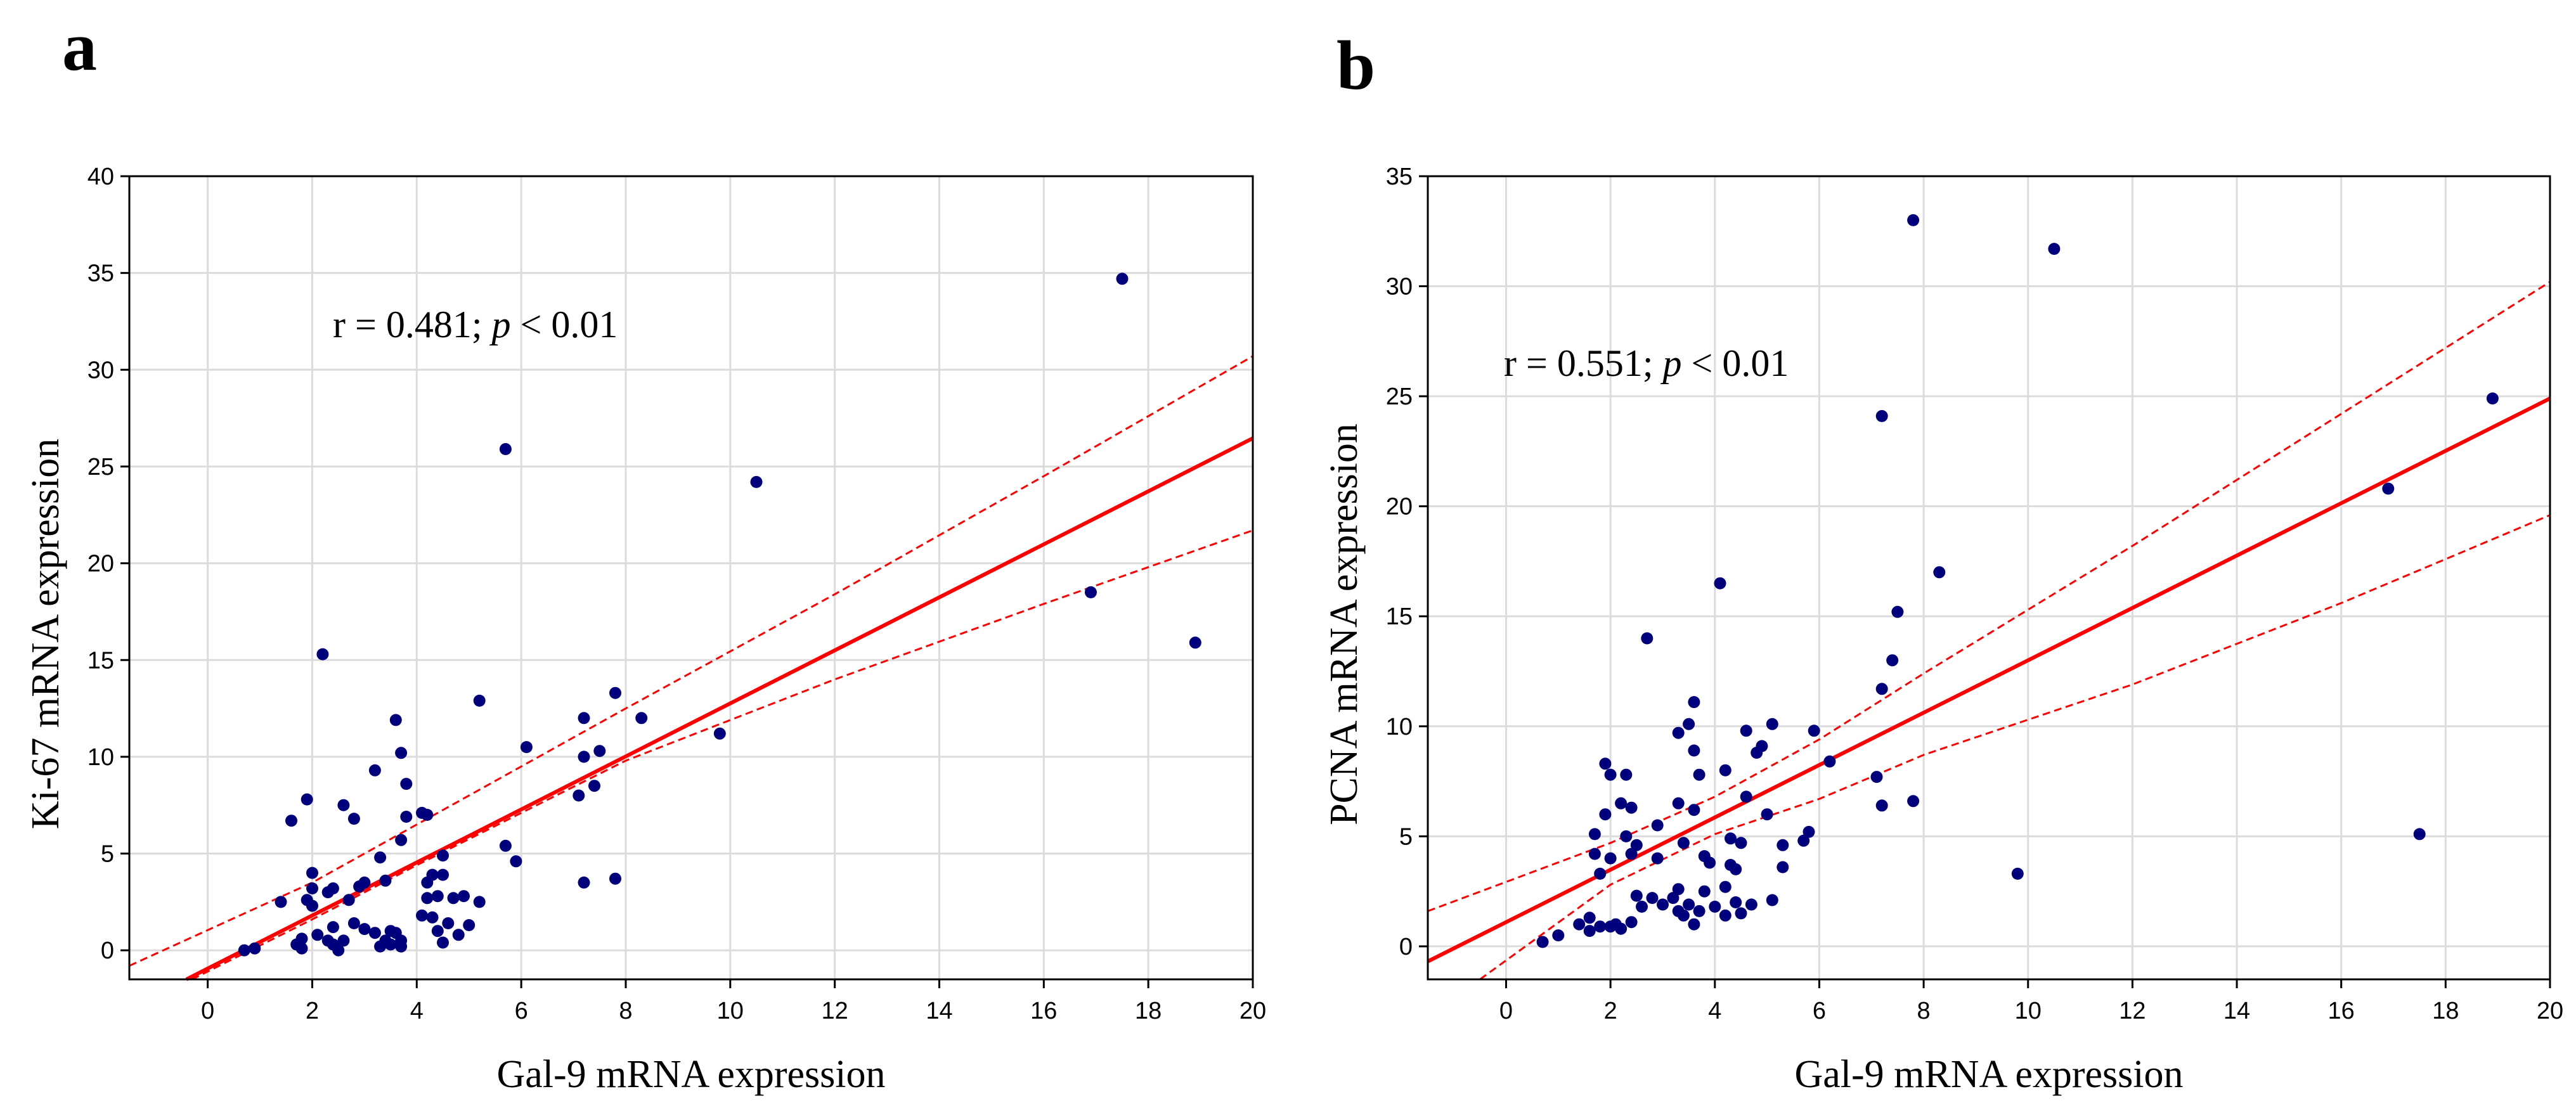  Describe the element at coordinates (412, 324) in the screenshot. I see `panel-a-annotation-r: r = 0.481;` at that location.